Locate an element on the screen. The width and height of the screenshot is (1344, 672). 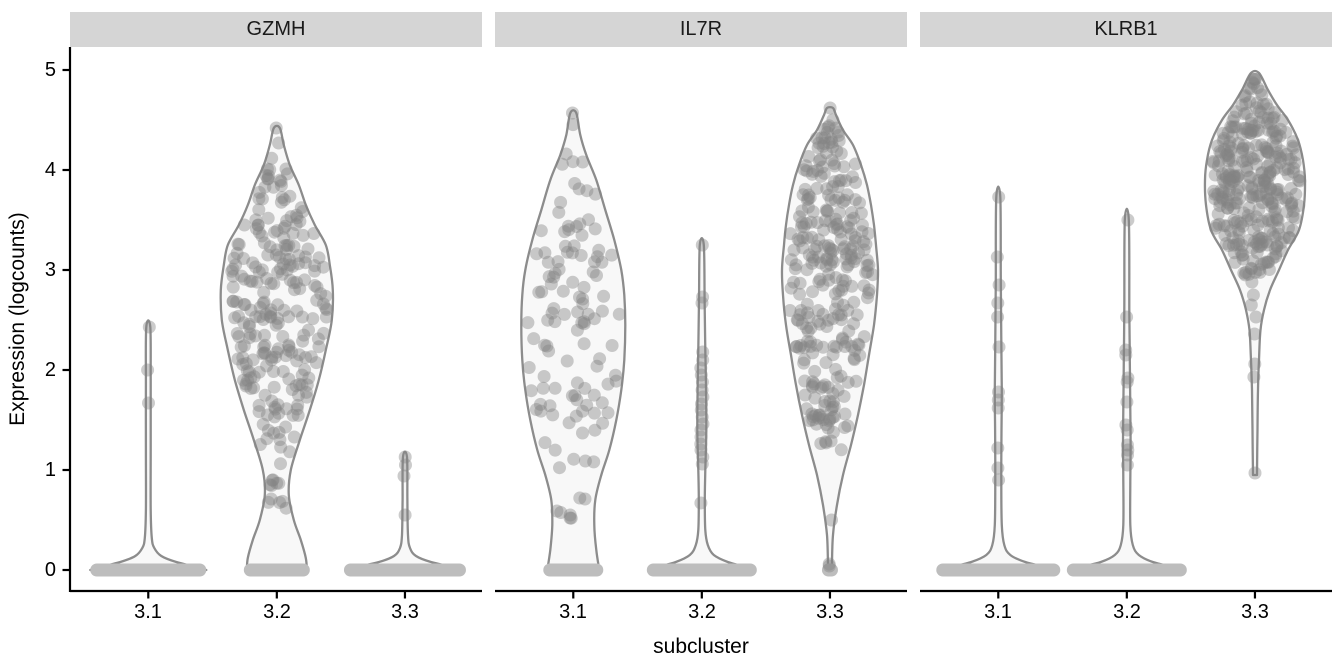
violin-KLRB1-3.3 is located at coordinates (1255, 273).